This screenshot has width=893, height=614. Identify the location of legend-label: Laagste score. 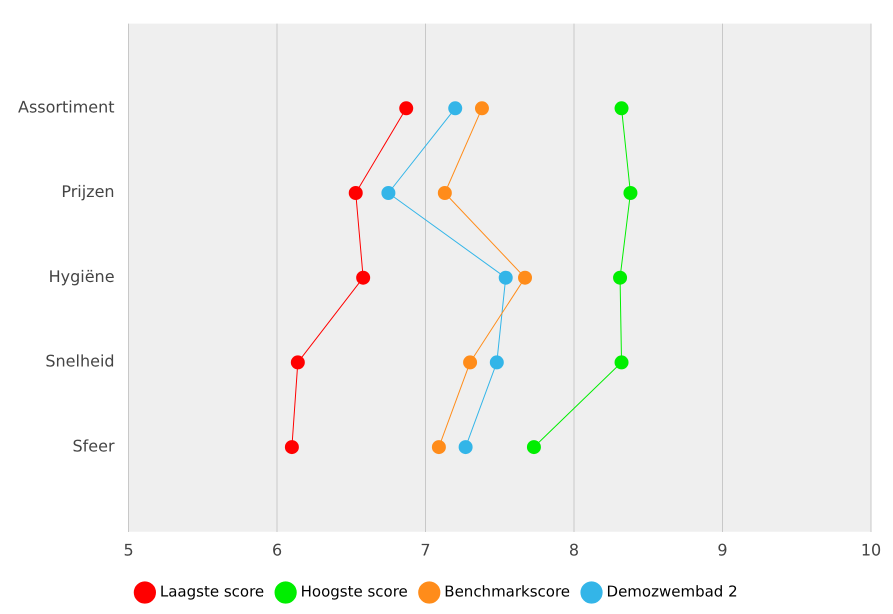
(212, 591).